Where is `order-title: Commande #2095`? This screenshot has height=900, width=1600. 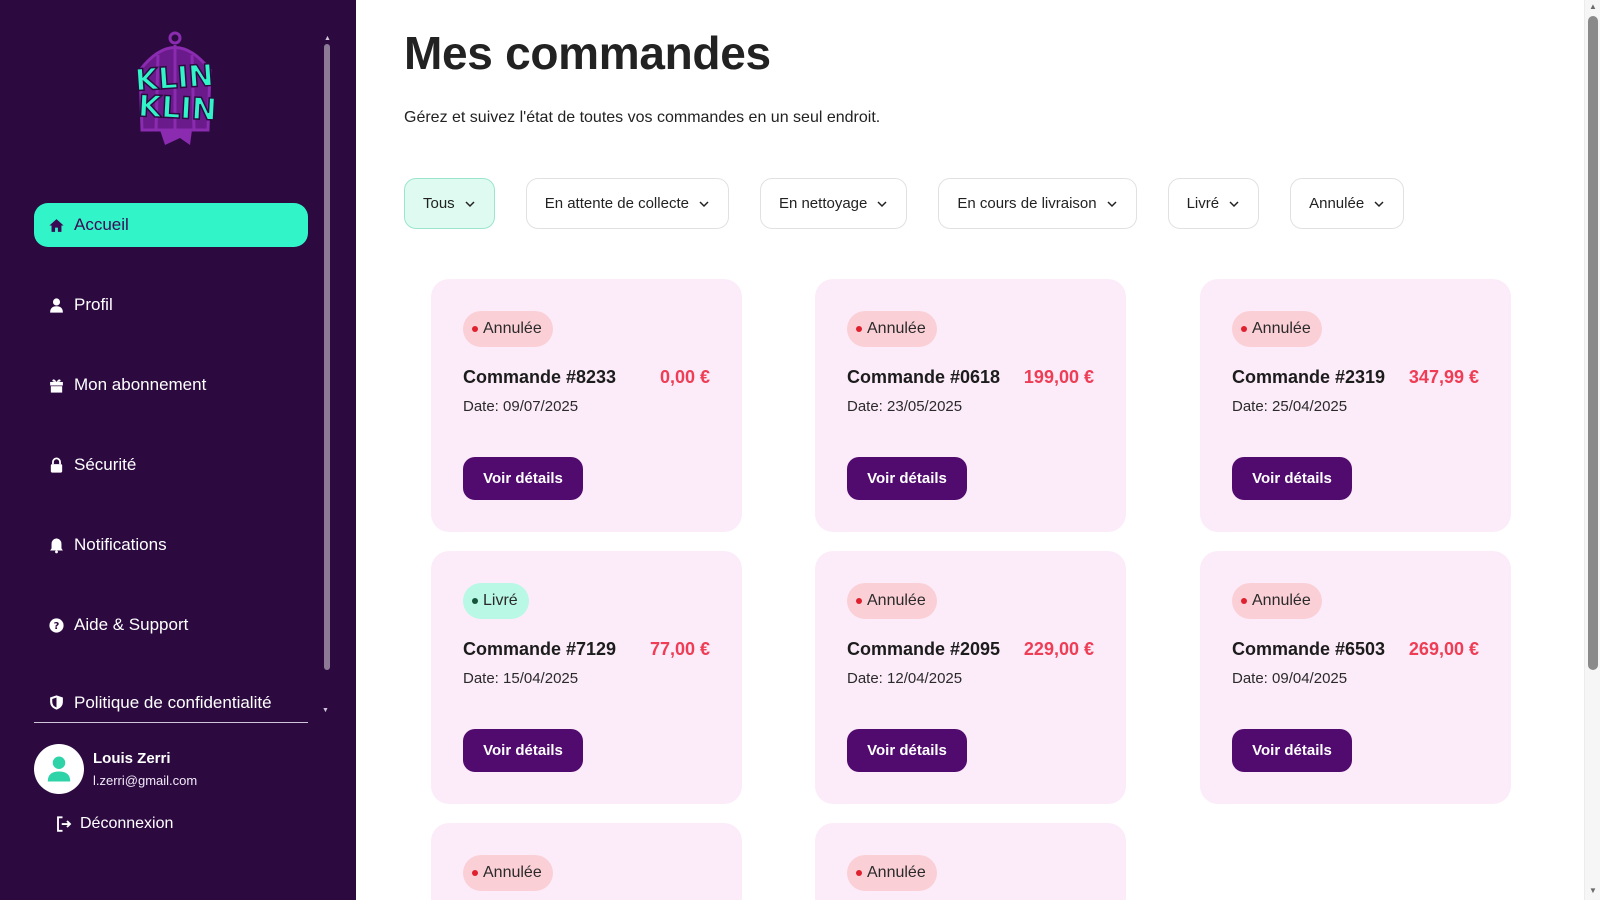 order-title: Commande #2095 is located at coordinates (924, 649).